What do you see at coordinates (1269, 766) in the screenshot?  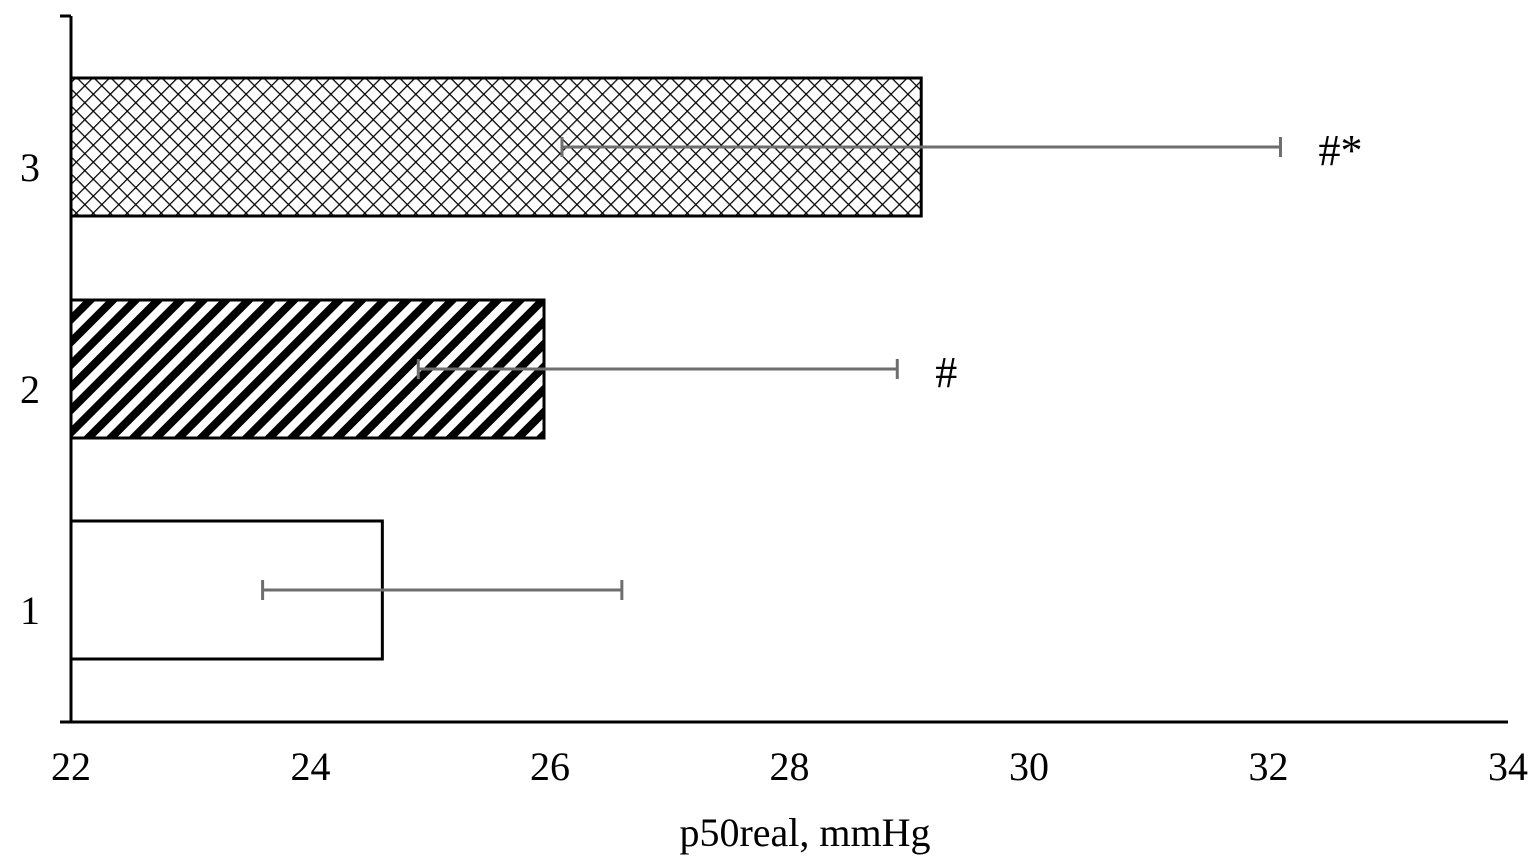 I see `x-tick-label-32: 32` at bounding box center [1269, 766].